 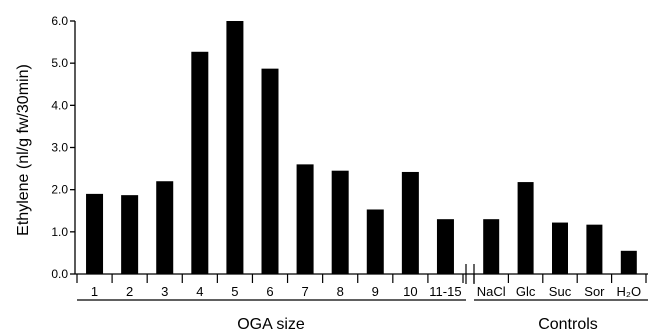 I want to click on x-tick-label: 8, so click(x=340, y=291).